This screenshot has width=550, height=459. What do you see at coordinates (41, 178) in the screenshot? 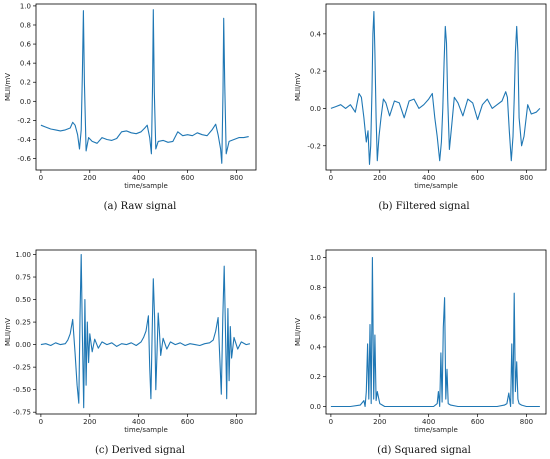
I see `raw-x-tick-label: 0` at bounding box center [41, 178].